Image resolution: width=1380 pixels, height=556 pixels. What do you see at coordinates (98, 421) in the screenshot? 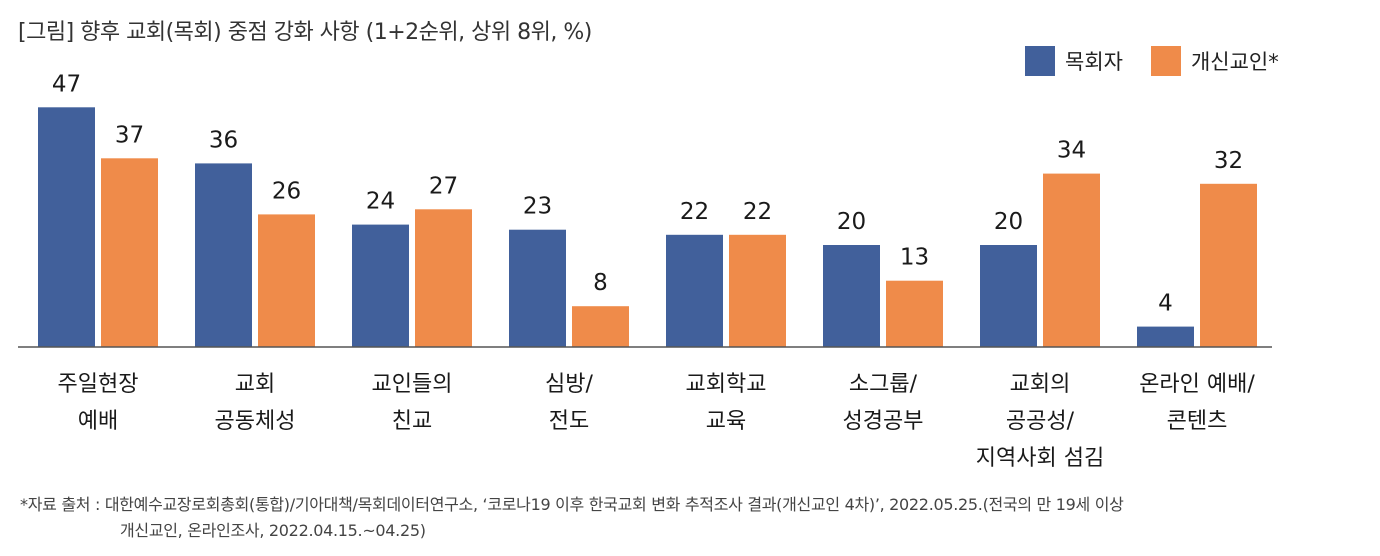
I see `category-label-0-1: 예배` at bounding box center [98, 421].